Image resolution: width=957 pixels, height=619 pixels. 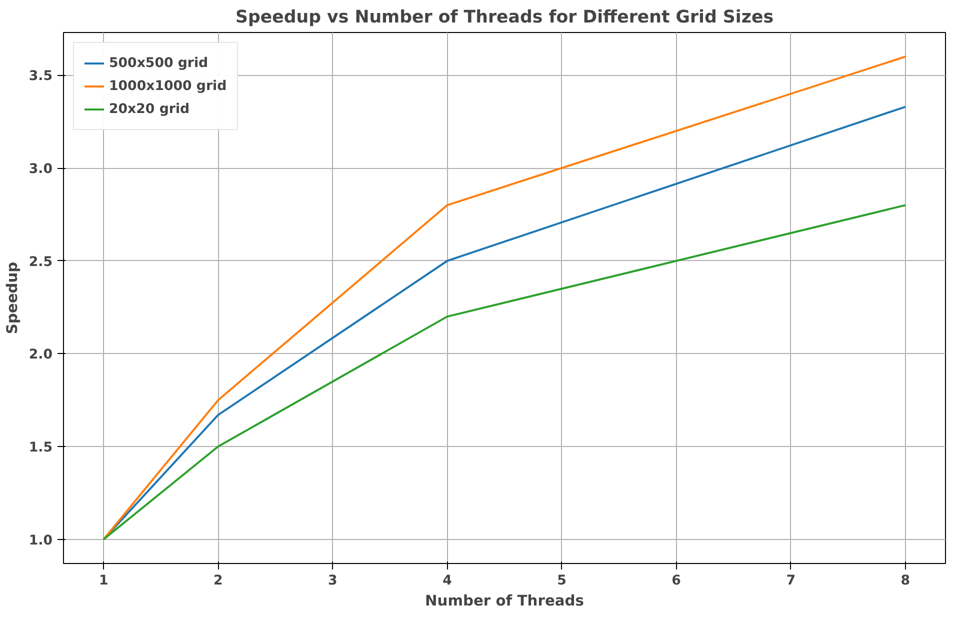 I want to click on x-tick-label: 5, so click(x=561, y=581).